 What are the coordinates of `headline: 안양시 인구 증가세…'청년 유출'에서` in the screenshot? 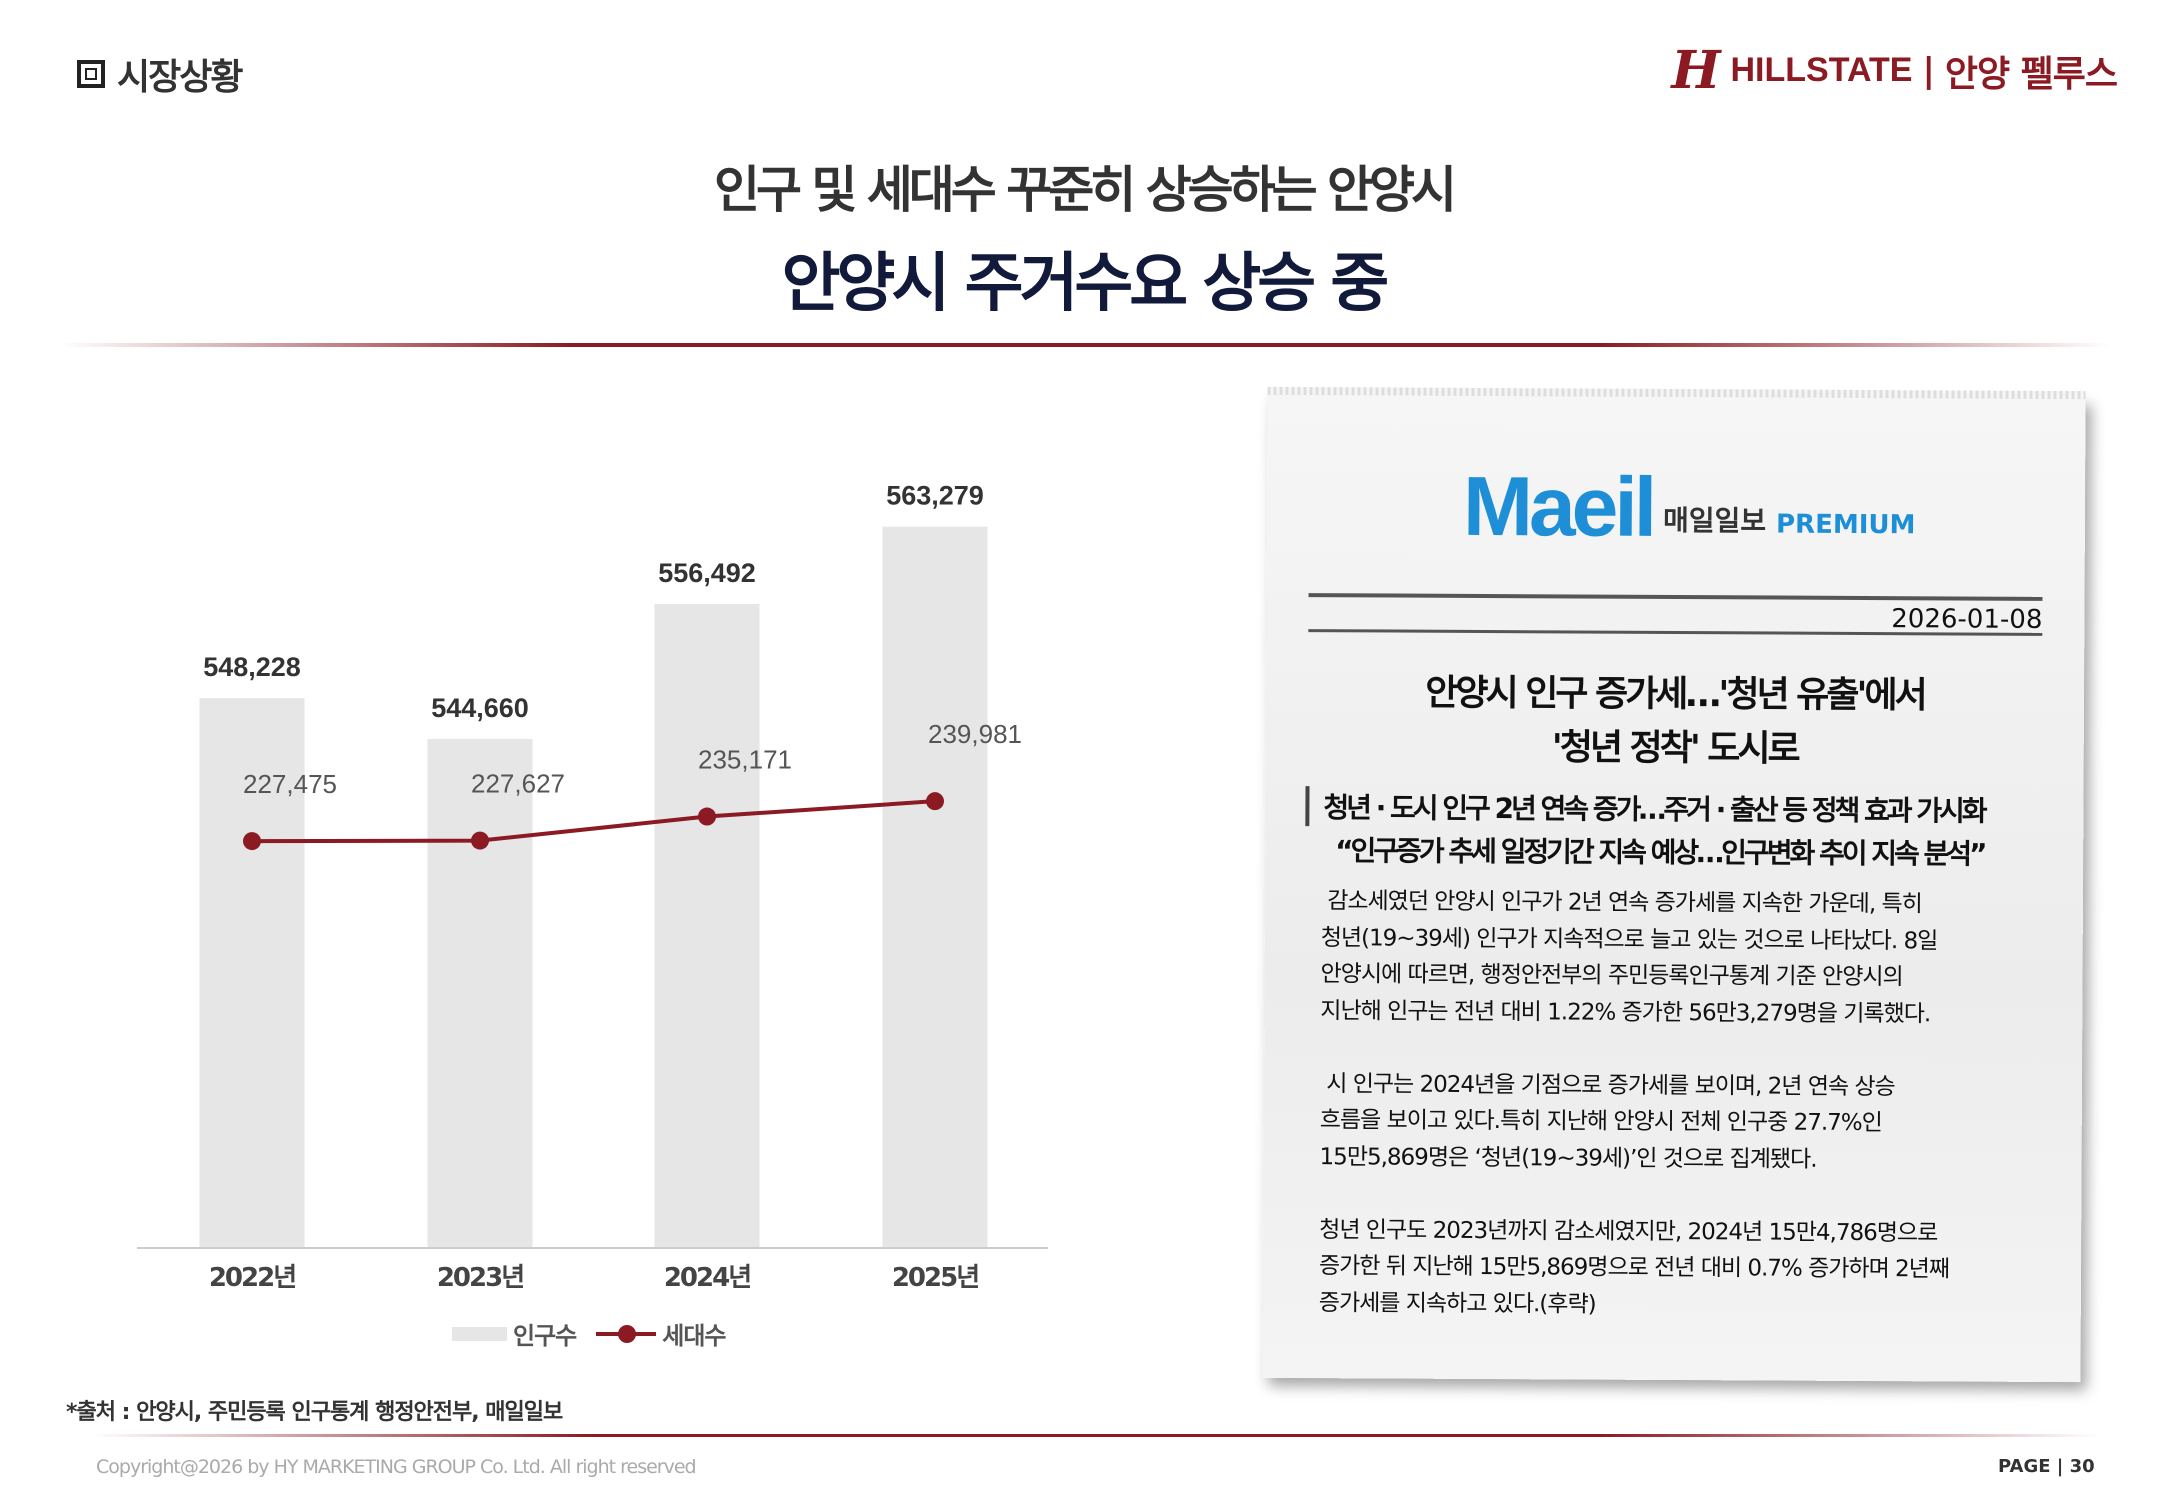 It's located at (1675, 694).